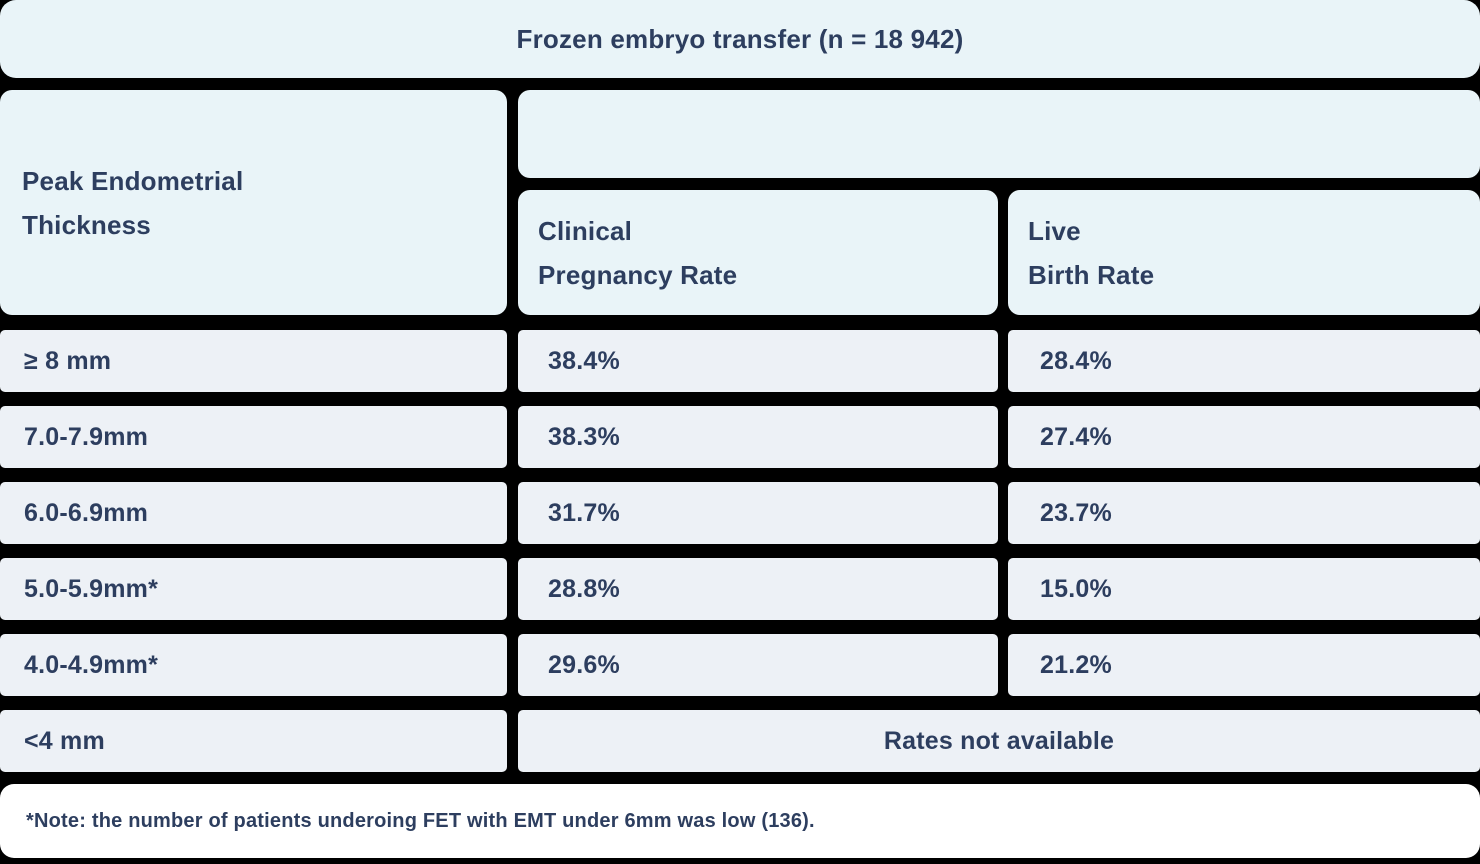 This screenshot has height=864, width=1480. What do you see at coordinates (253, 741) in the screenshot?
I see `row-thickness-cell: <4 mm` at bounding box center [253, 741].